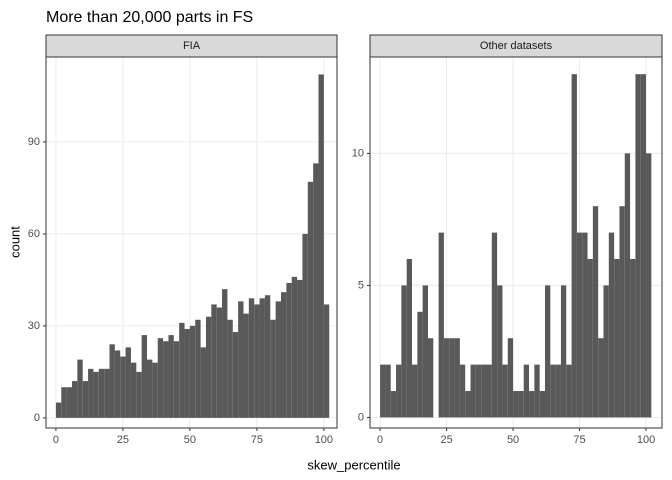  I want to click on y-axis-label: count, so click(14, 242).